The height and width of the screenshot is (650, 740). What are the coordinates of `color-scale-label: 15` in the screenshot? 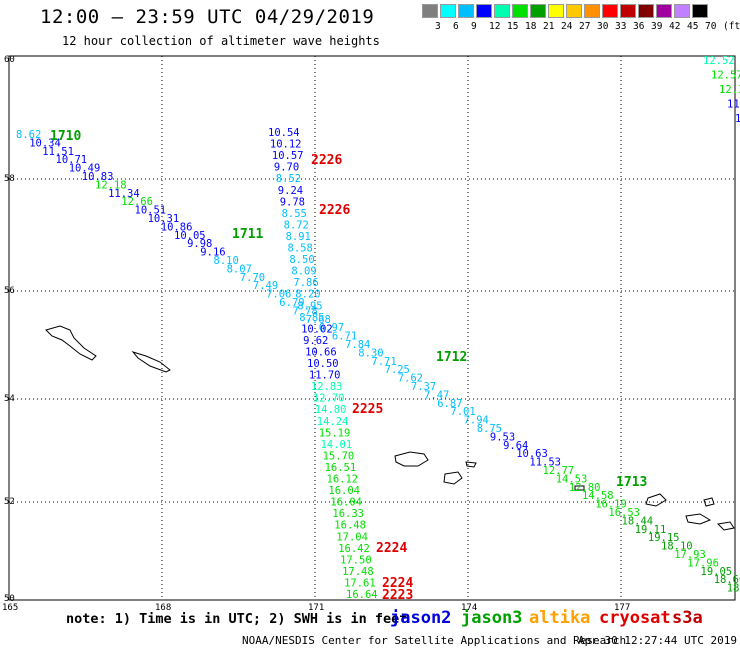 It's located at (513, 26).